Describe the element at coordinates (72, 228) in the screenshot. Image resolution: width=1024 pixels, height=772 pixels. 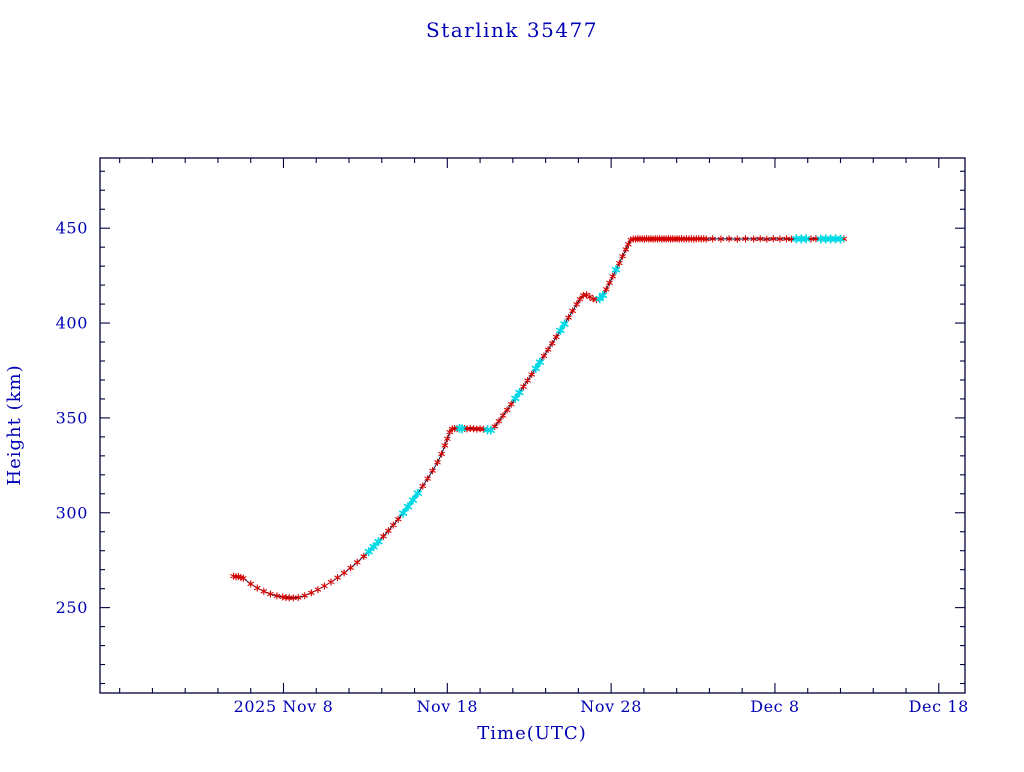
I see `y-tick-label: 450` at that location.